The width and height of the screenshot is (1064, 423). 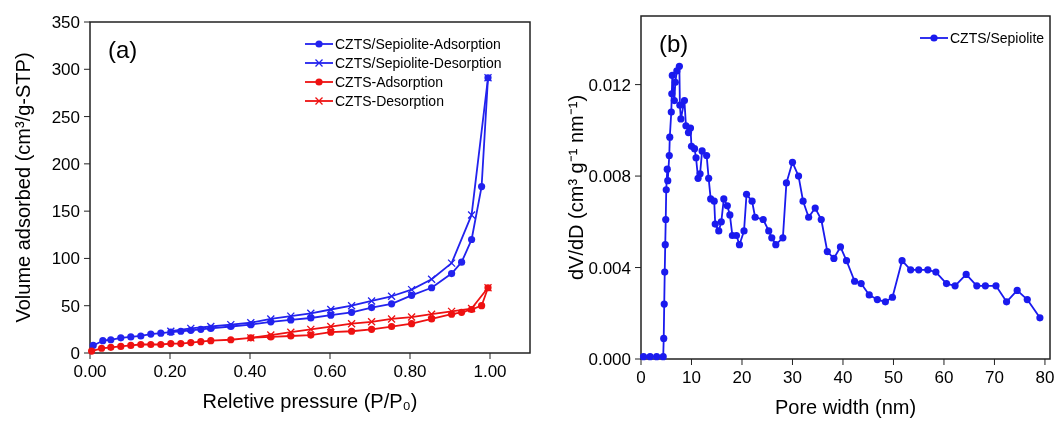 What do you see at coordinates (75, 353) in the screenshot?
I see `y-tick-label: 0` at bounding box center [75, 353].